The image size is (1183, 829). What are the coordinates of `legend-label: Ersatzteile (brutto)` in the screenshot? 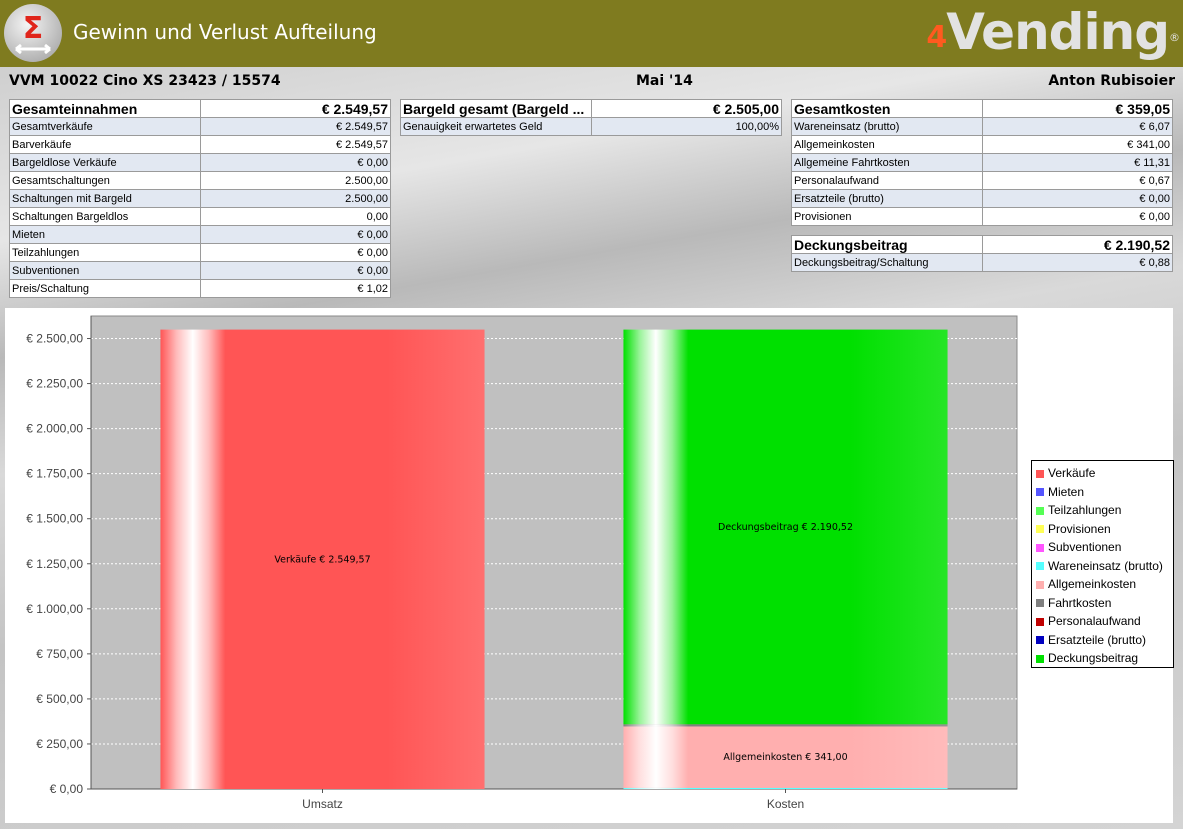 It's located at (1097, 639).